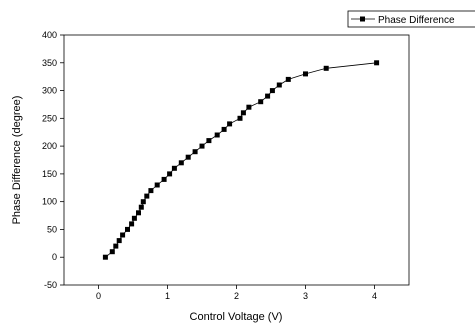 The image size is (475, 326). What do you see at coordinates (50, 285) in the screenshot?
I see `y-tick-label: -50` at bounding box center [50, 285].